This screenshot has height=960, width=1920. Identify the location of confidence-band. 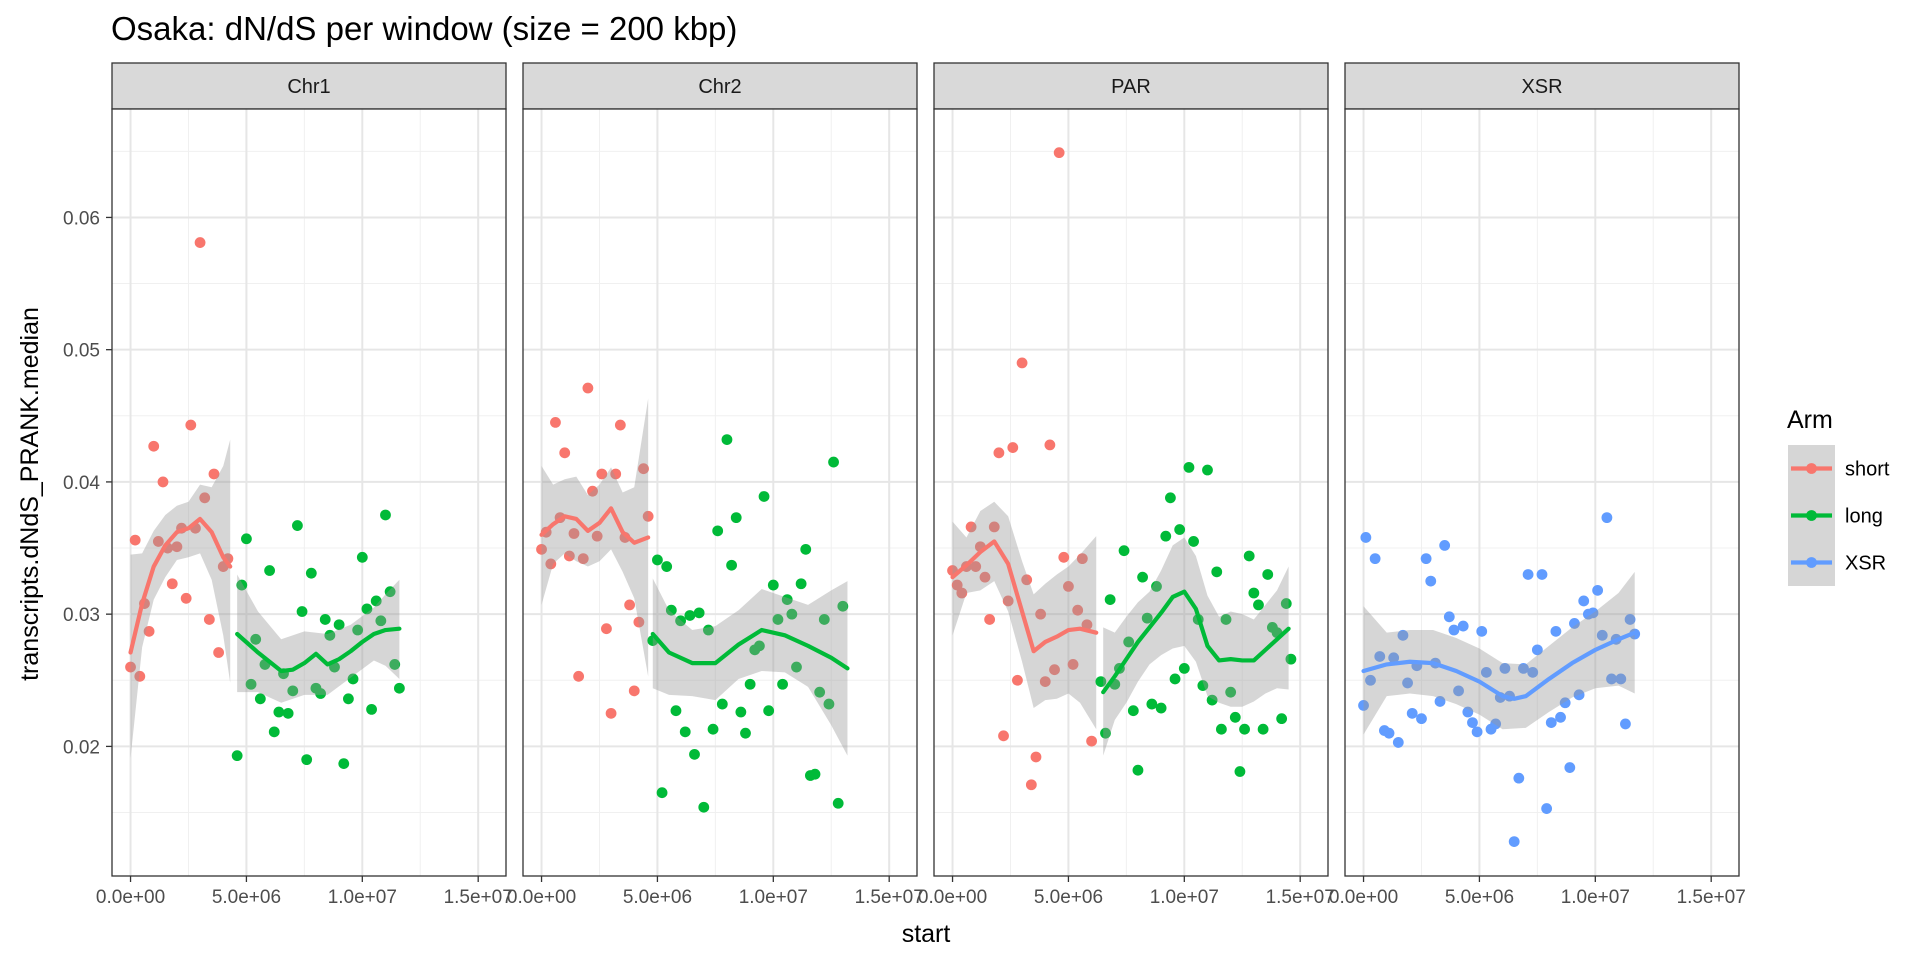
(750, 667).